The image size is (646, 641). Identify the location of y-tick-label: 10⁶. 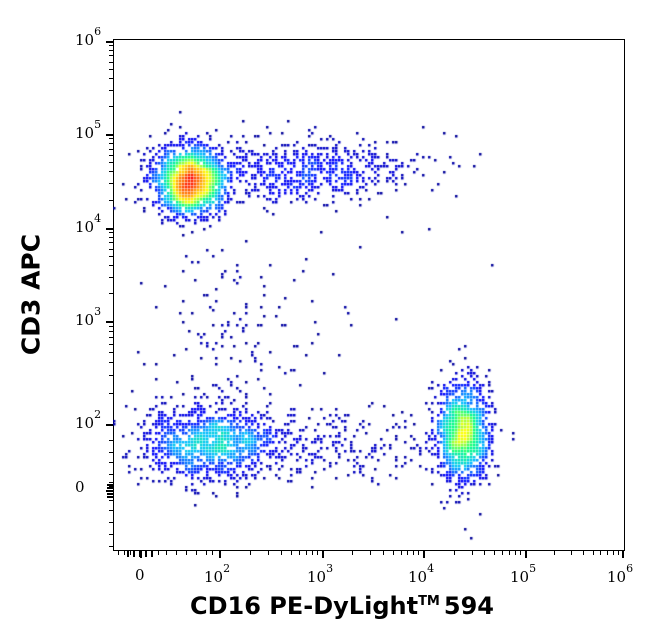
(88, 37).